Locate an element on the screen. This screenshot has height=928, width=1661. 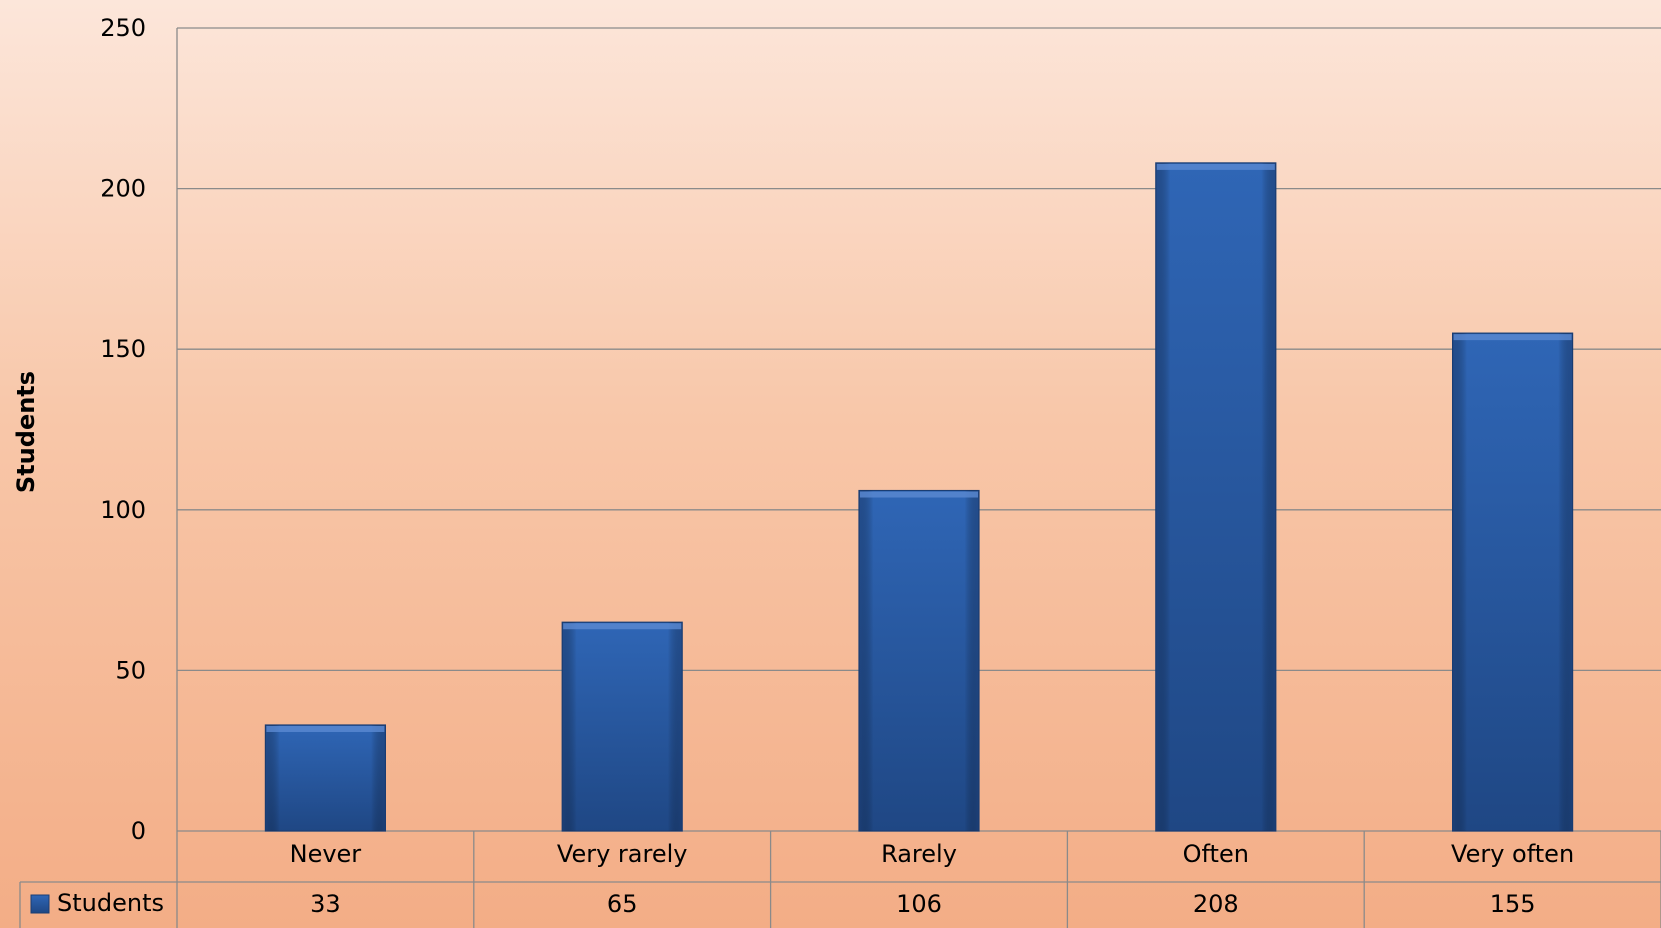
legend-key is located at coordinates (40, 904).